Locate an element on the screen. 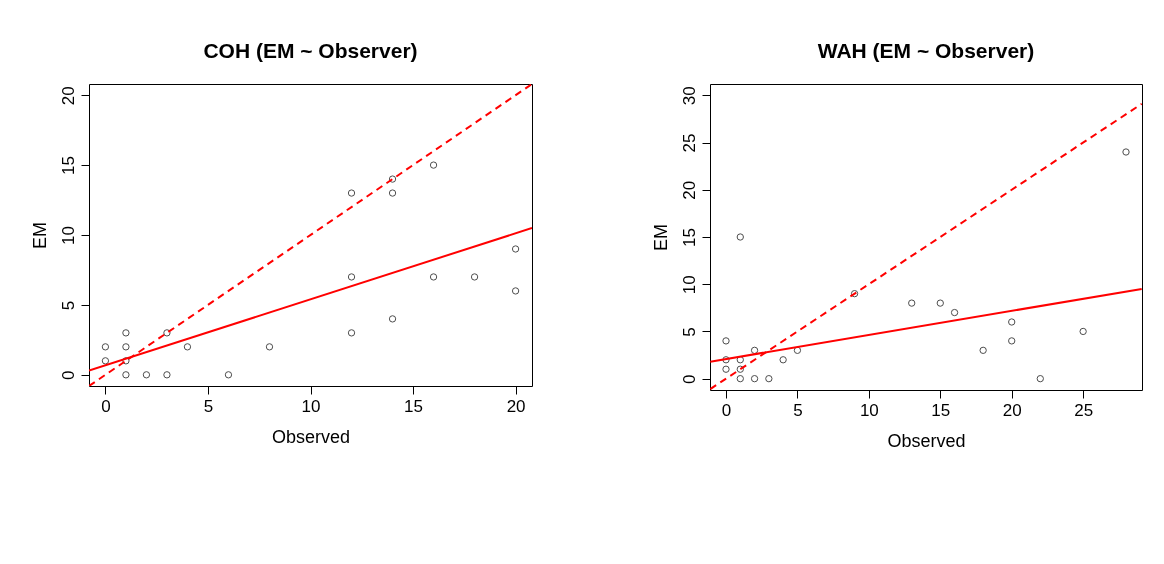 The height and width of the screenshot is (564, 1164). y-tick-label: 25 is located at coordinates (689, 143).